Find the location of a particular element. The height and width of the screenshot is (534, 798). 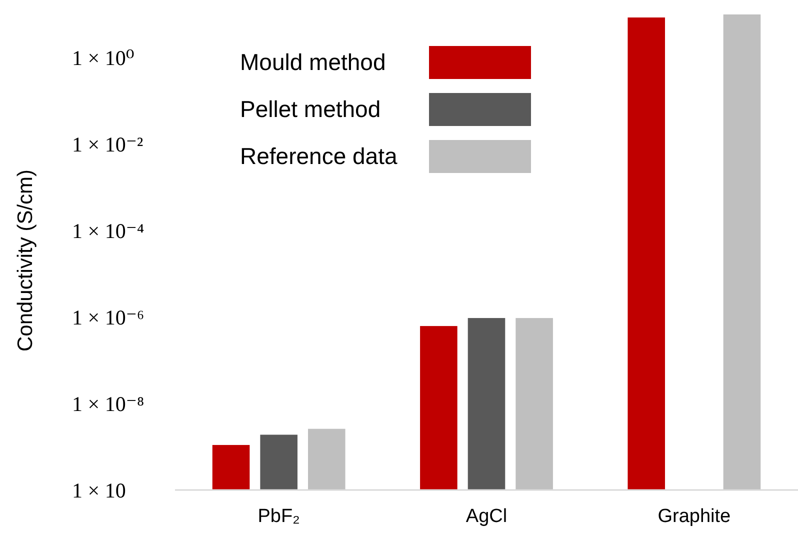

legend-label: Reference data is located at coordinates (319, 156).